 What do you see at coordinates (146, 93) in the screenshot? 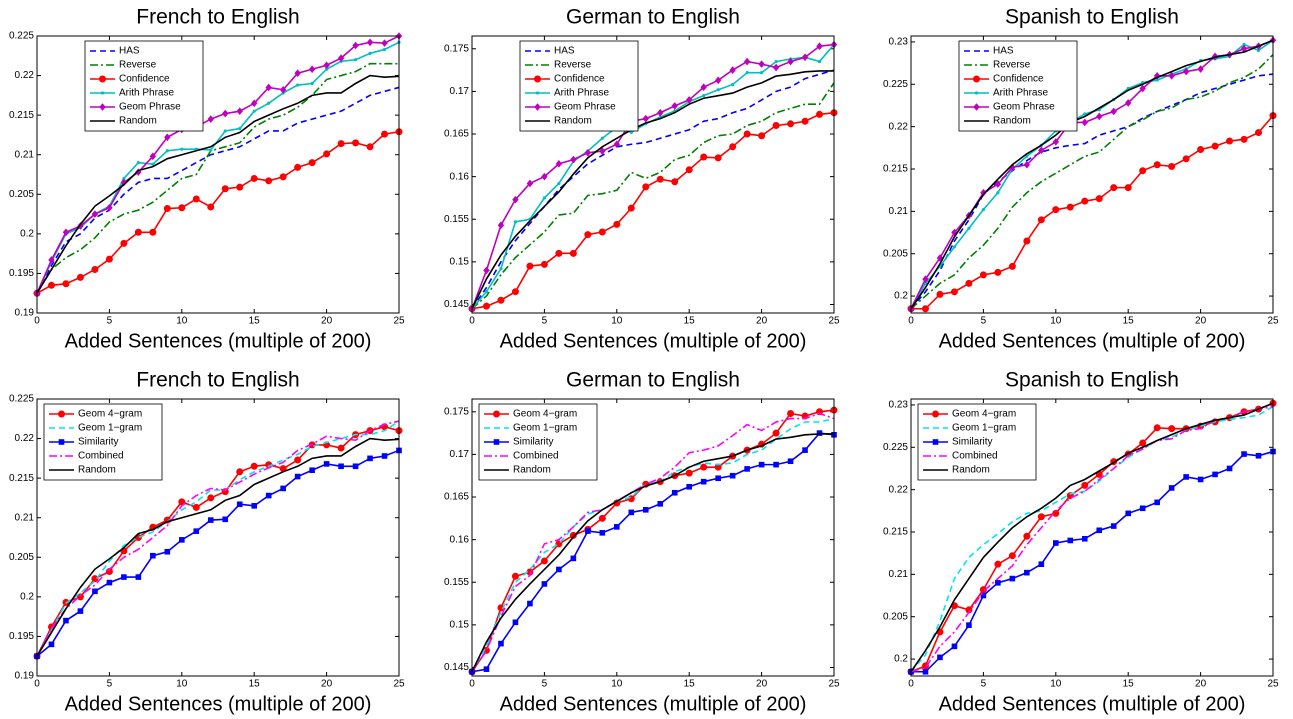
I see `legend-label: Arith Phrase` at bounding box center [146, 93].